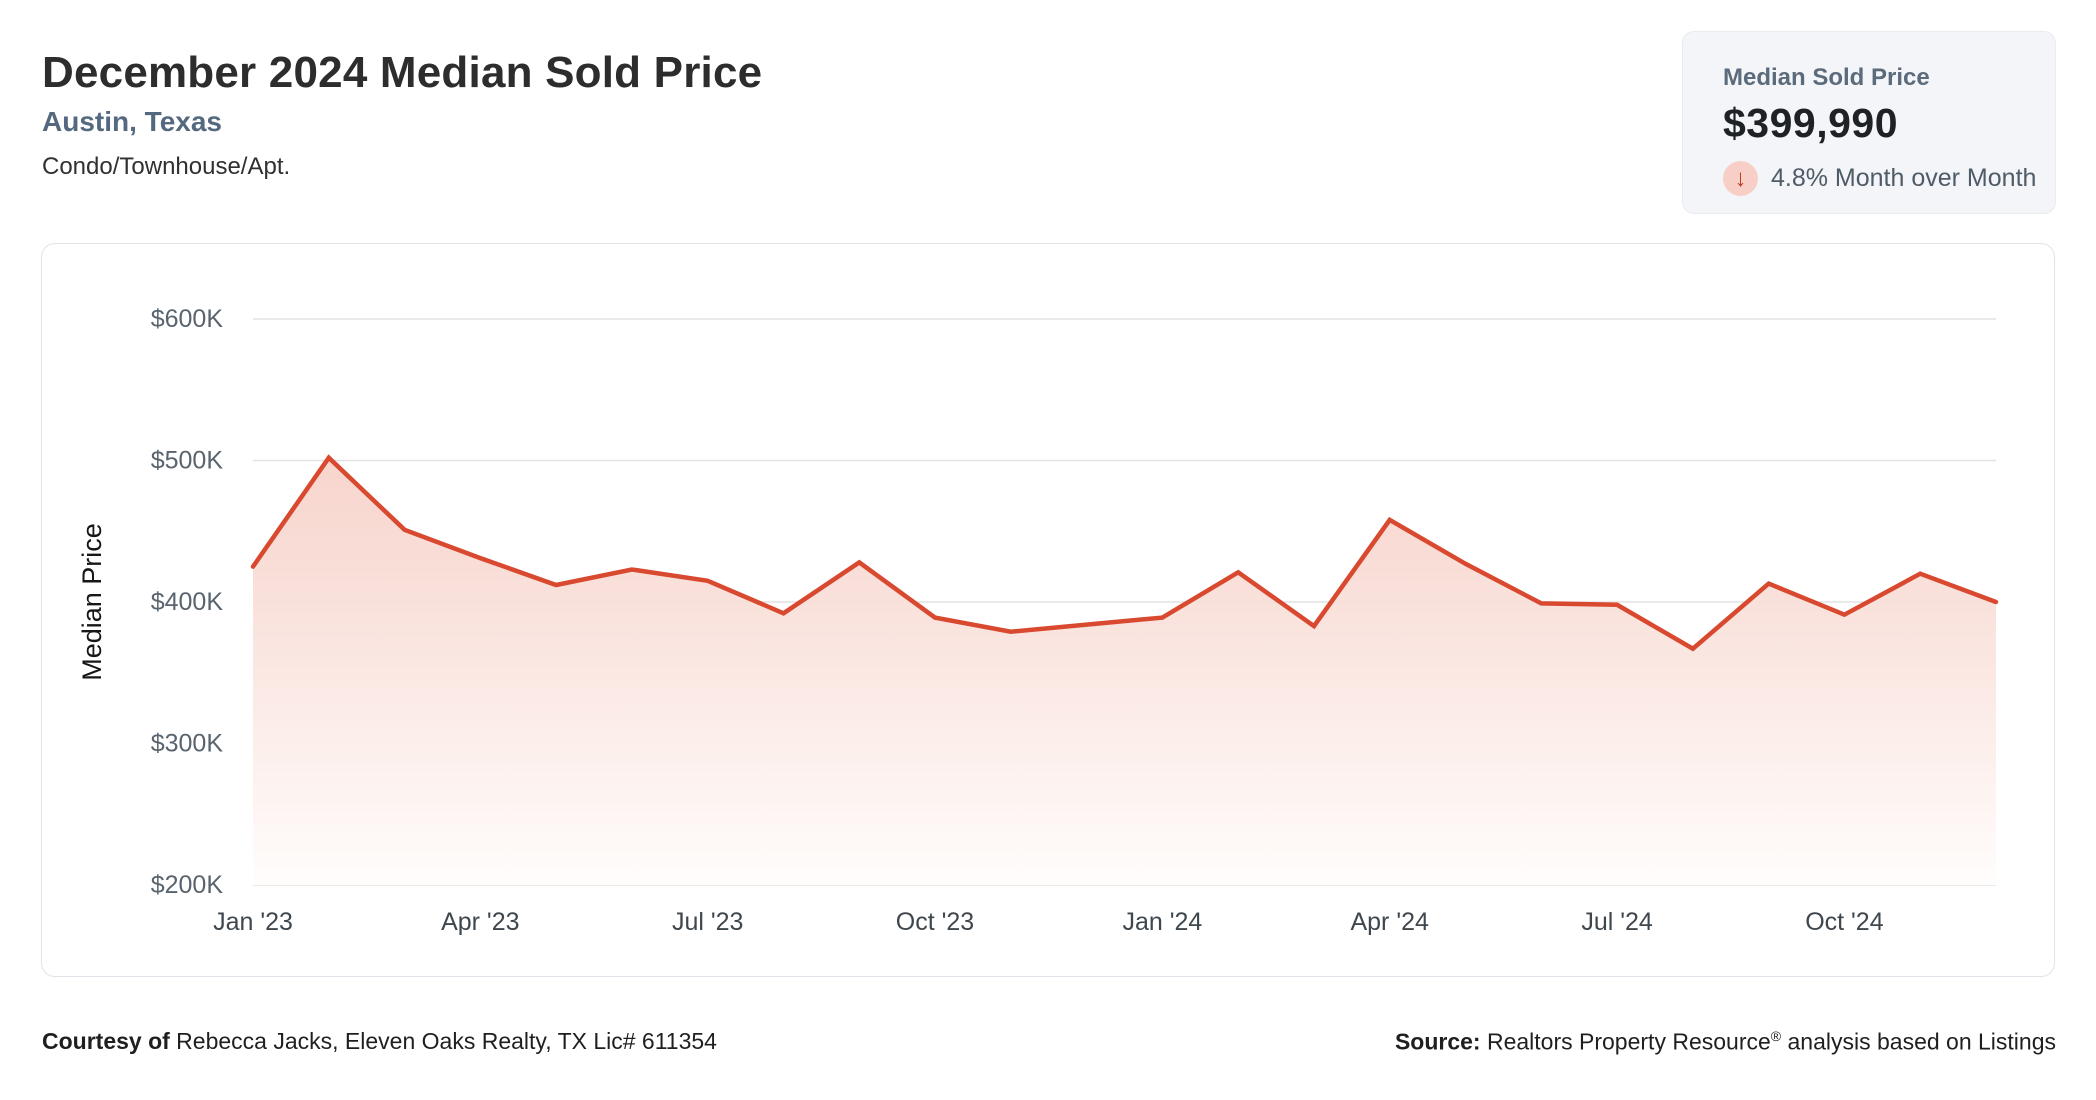 The image size is (2096, 1100). I want to click on y-tick-label: $600K, so click(187, 319).